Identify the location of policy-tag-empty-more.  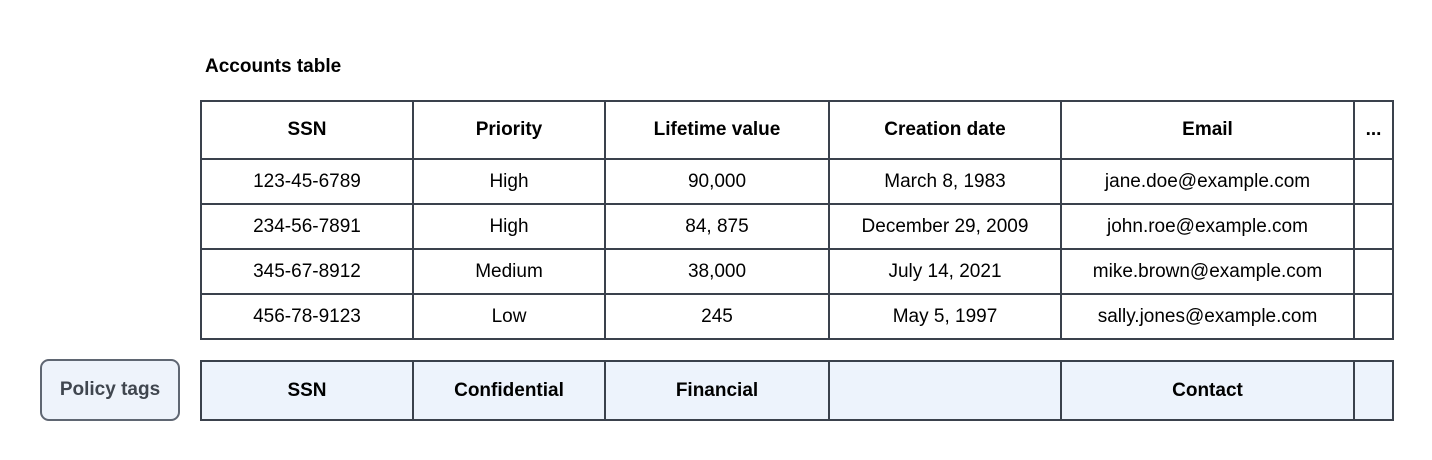
(1373, 390).